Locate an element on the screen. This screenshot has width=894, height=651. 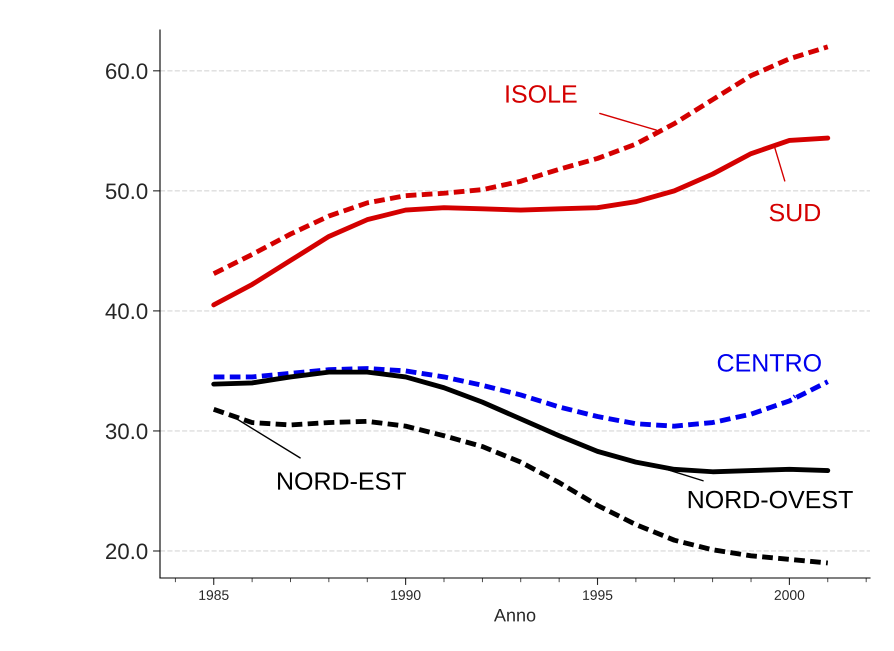
x-tick-label: 1995 is located at coordinates (597, 595).